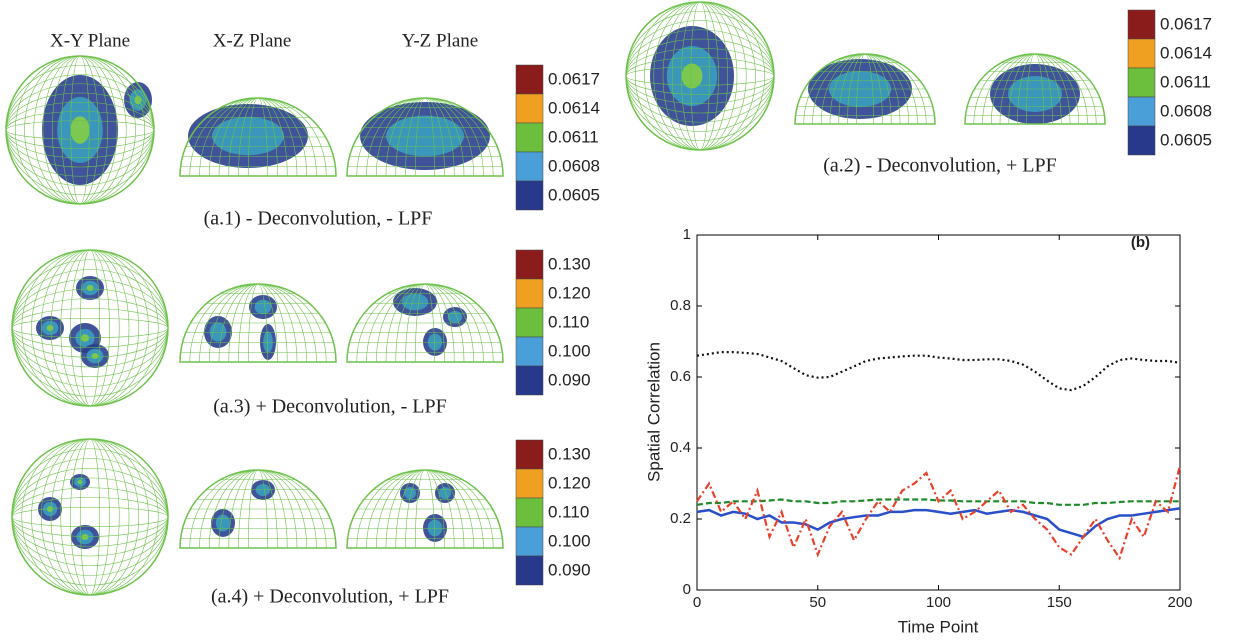 The image size is (1235, 642). What do you see at coordinates (440, 40) in the screenshot?
I see `plane-header: Y-Z Plane` at bounding box center [440, 40].